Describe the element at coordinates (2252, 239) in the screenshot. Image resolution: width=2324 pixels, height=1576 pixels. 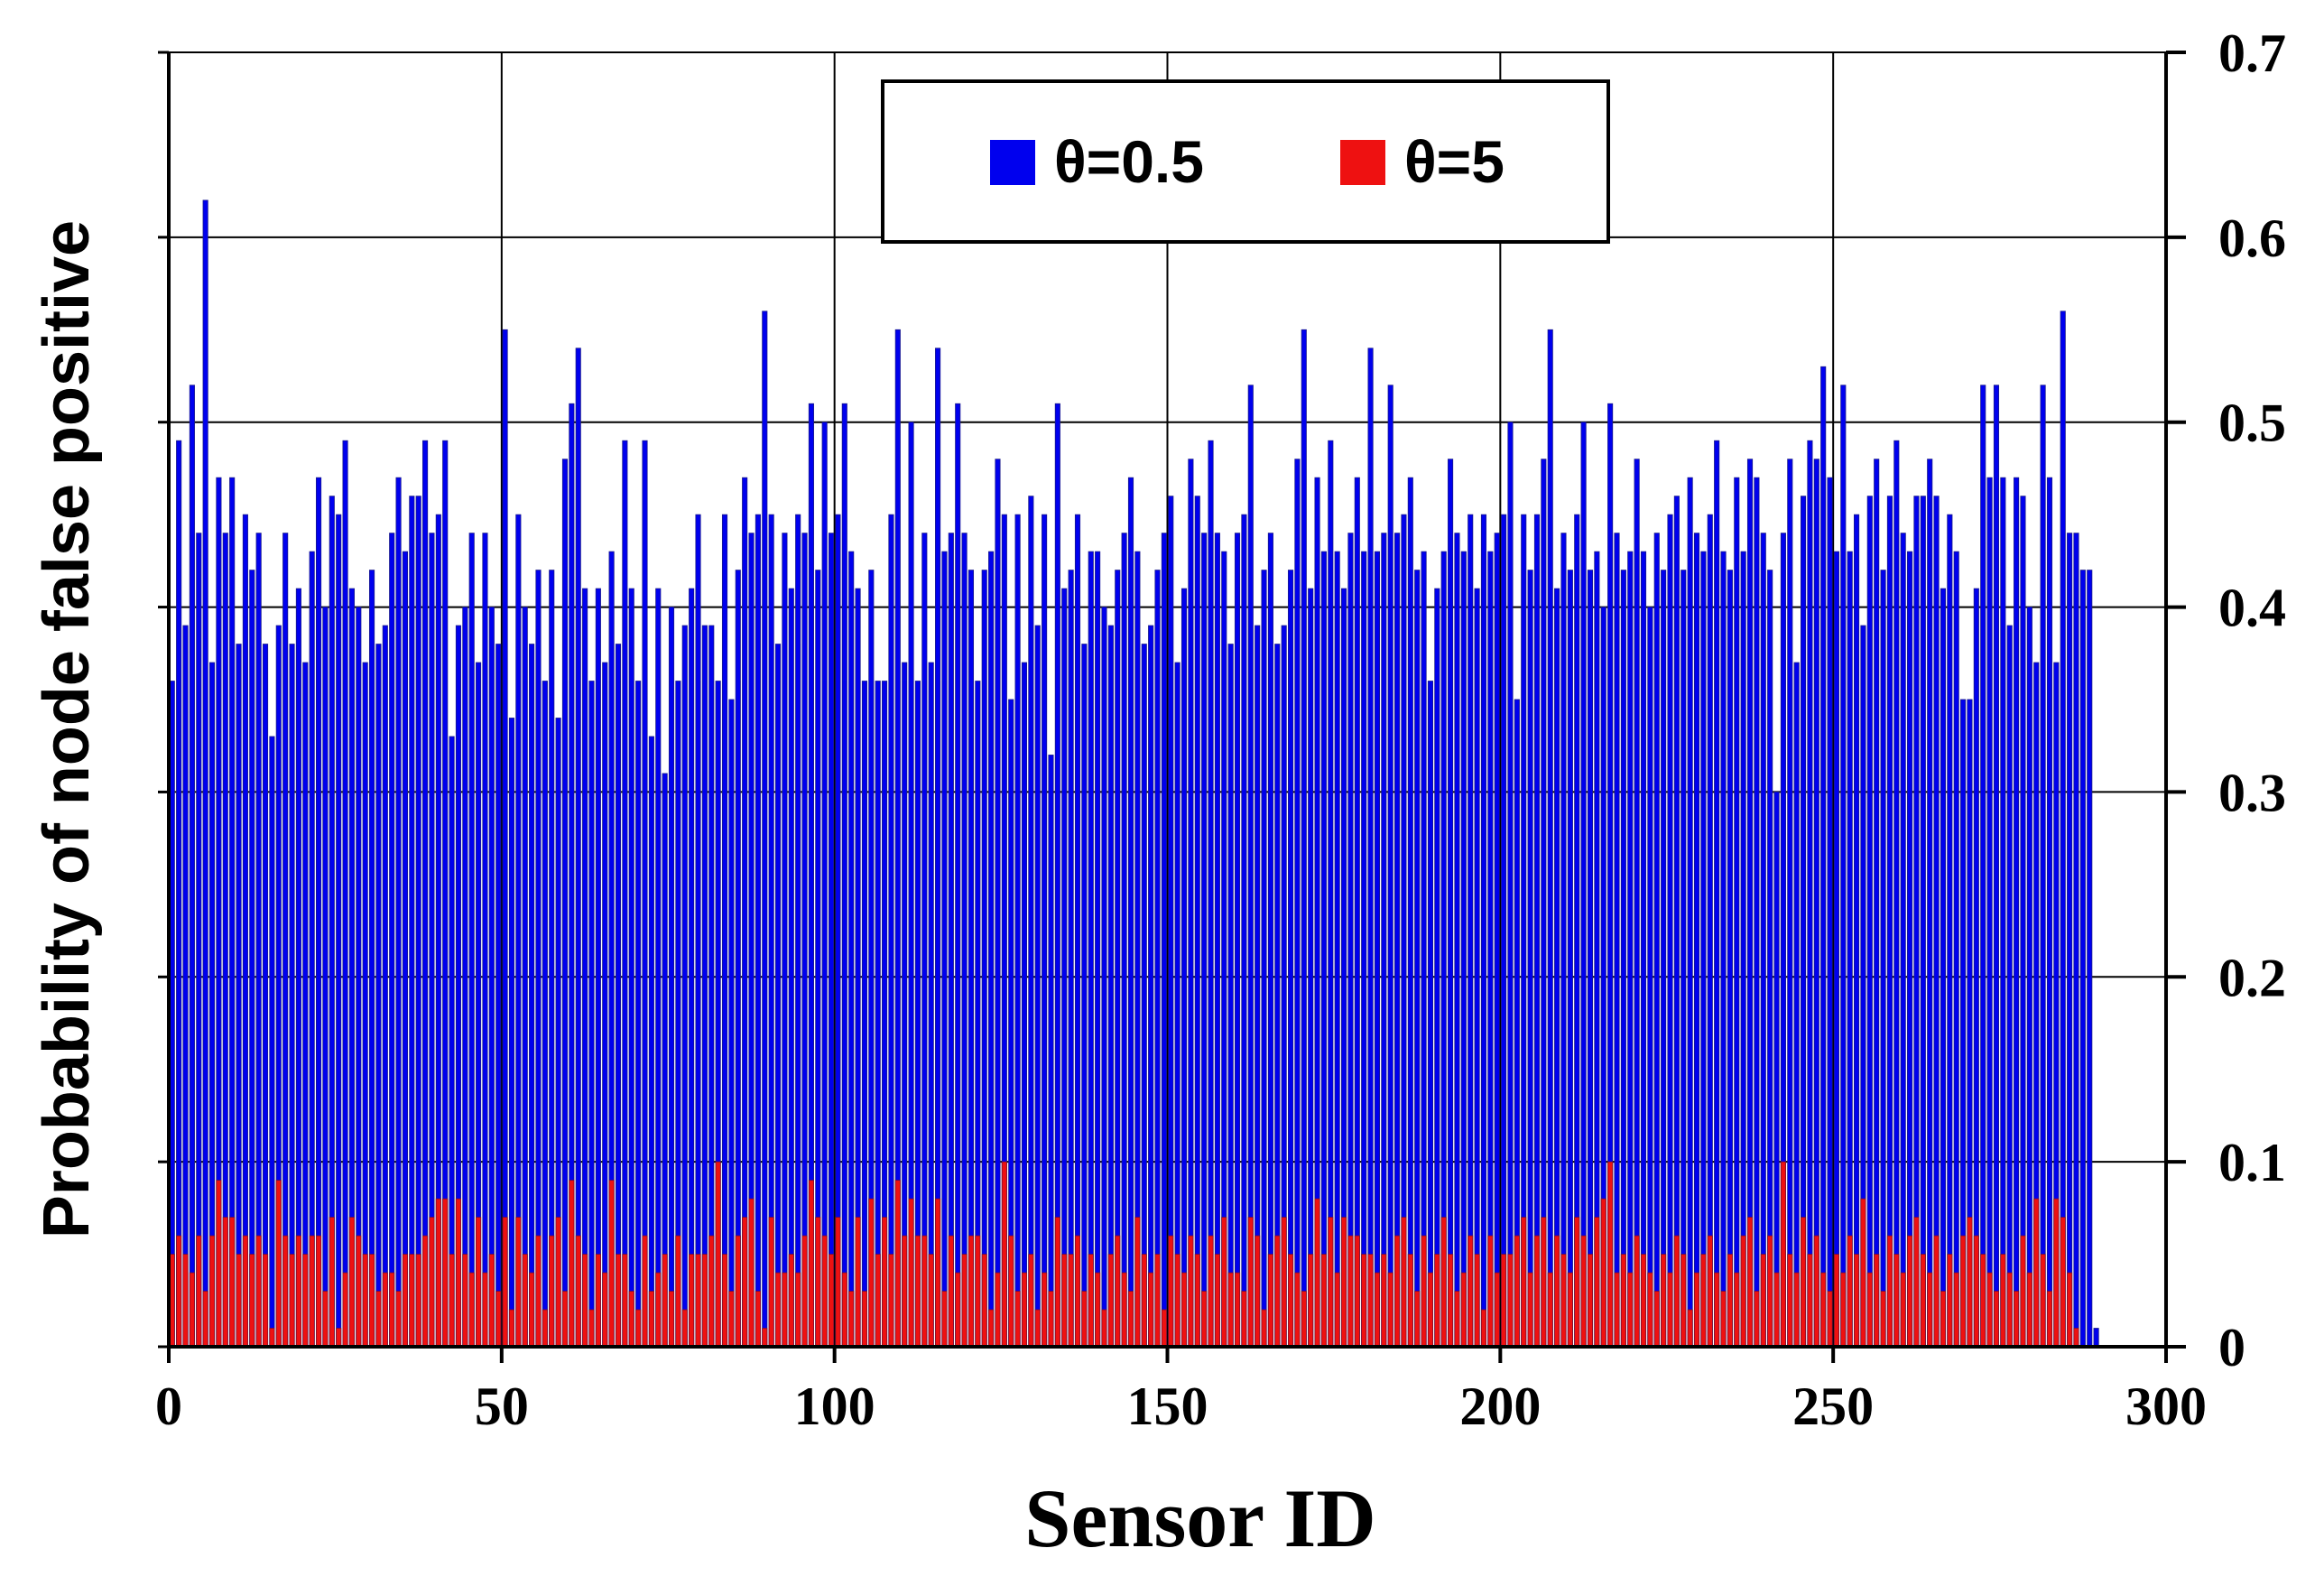
I see `y-tick-label: 0.6` at that location.